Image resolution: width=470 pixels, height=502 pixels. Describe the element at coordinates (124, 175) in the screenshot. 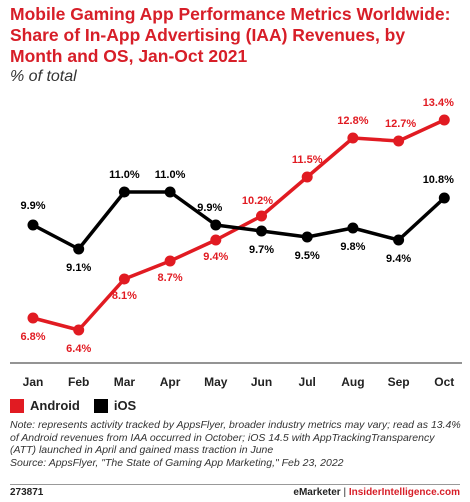

I see `data-label-ios-mar: 11.0%` at that location.